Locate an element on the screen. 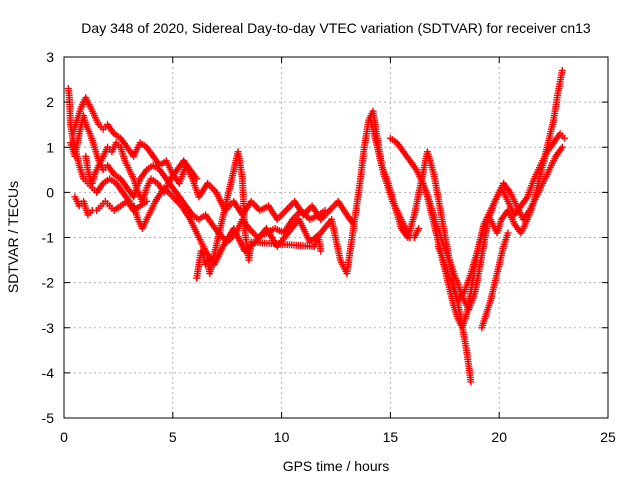  y-tick-labels: -5 -4 -3 -2 -1 0 1 2 3 is located at coordinates (48, 237).